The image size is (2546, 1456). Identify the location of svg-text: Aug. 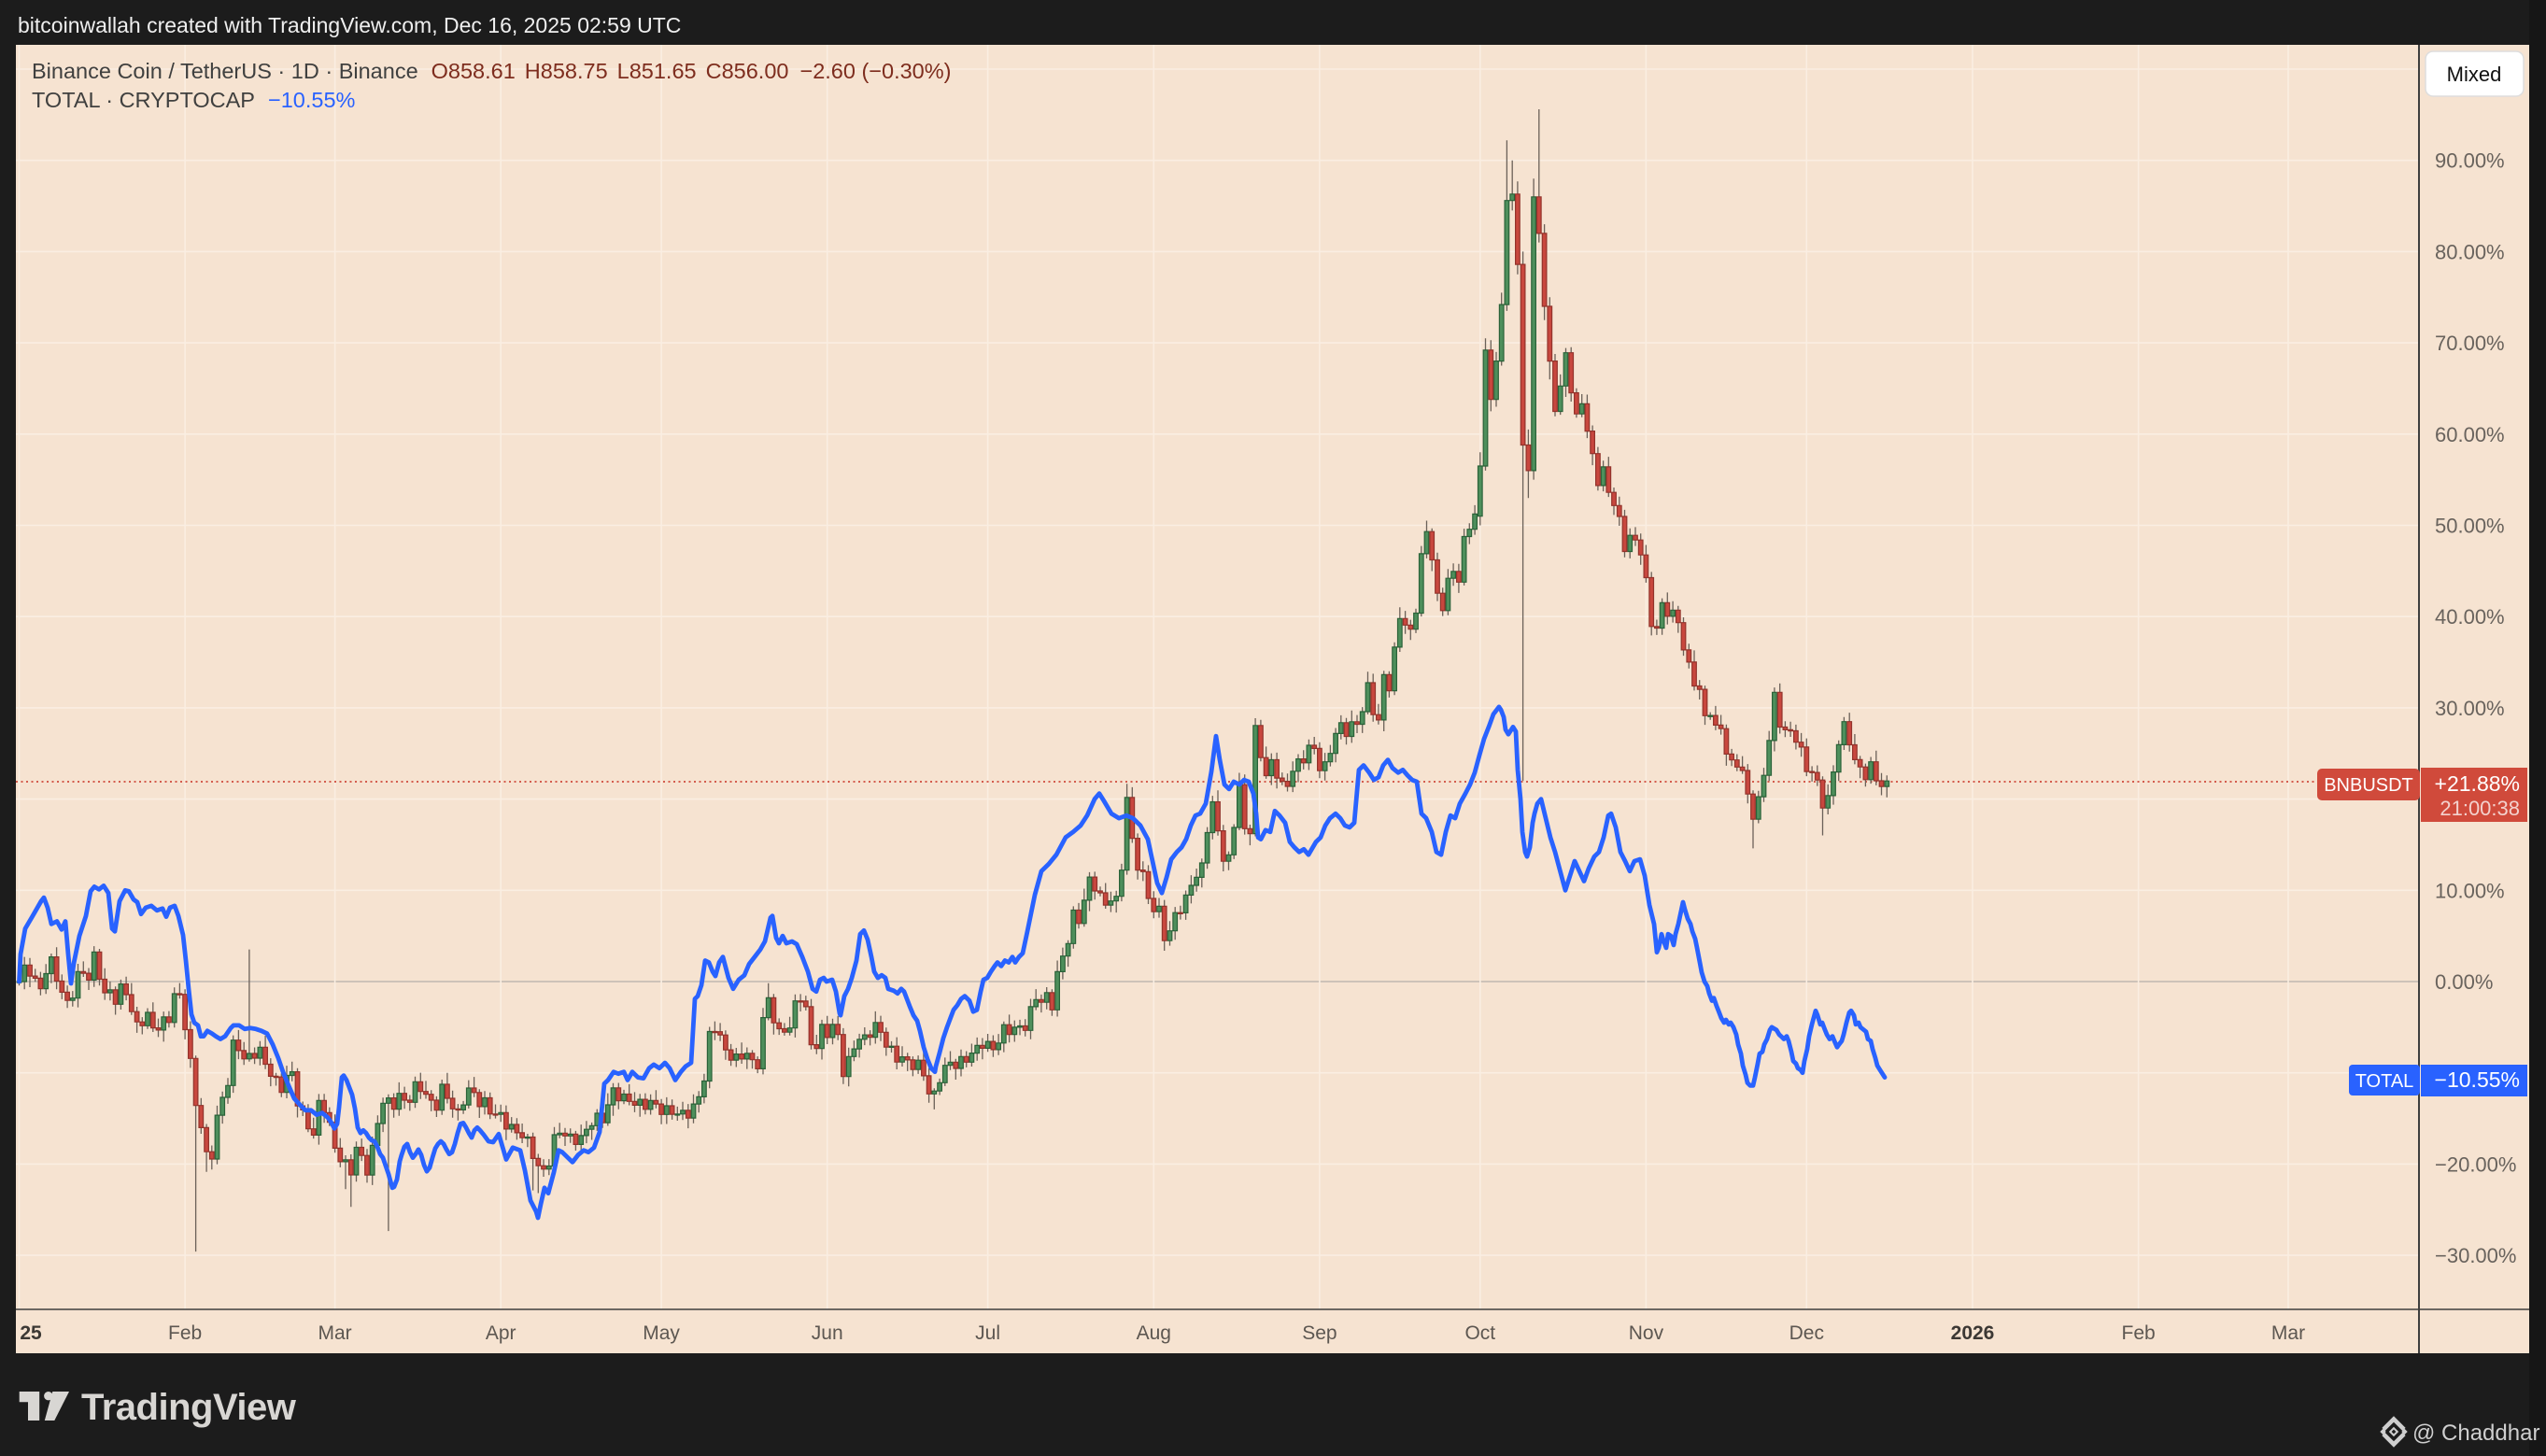
(1154, 1333).